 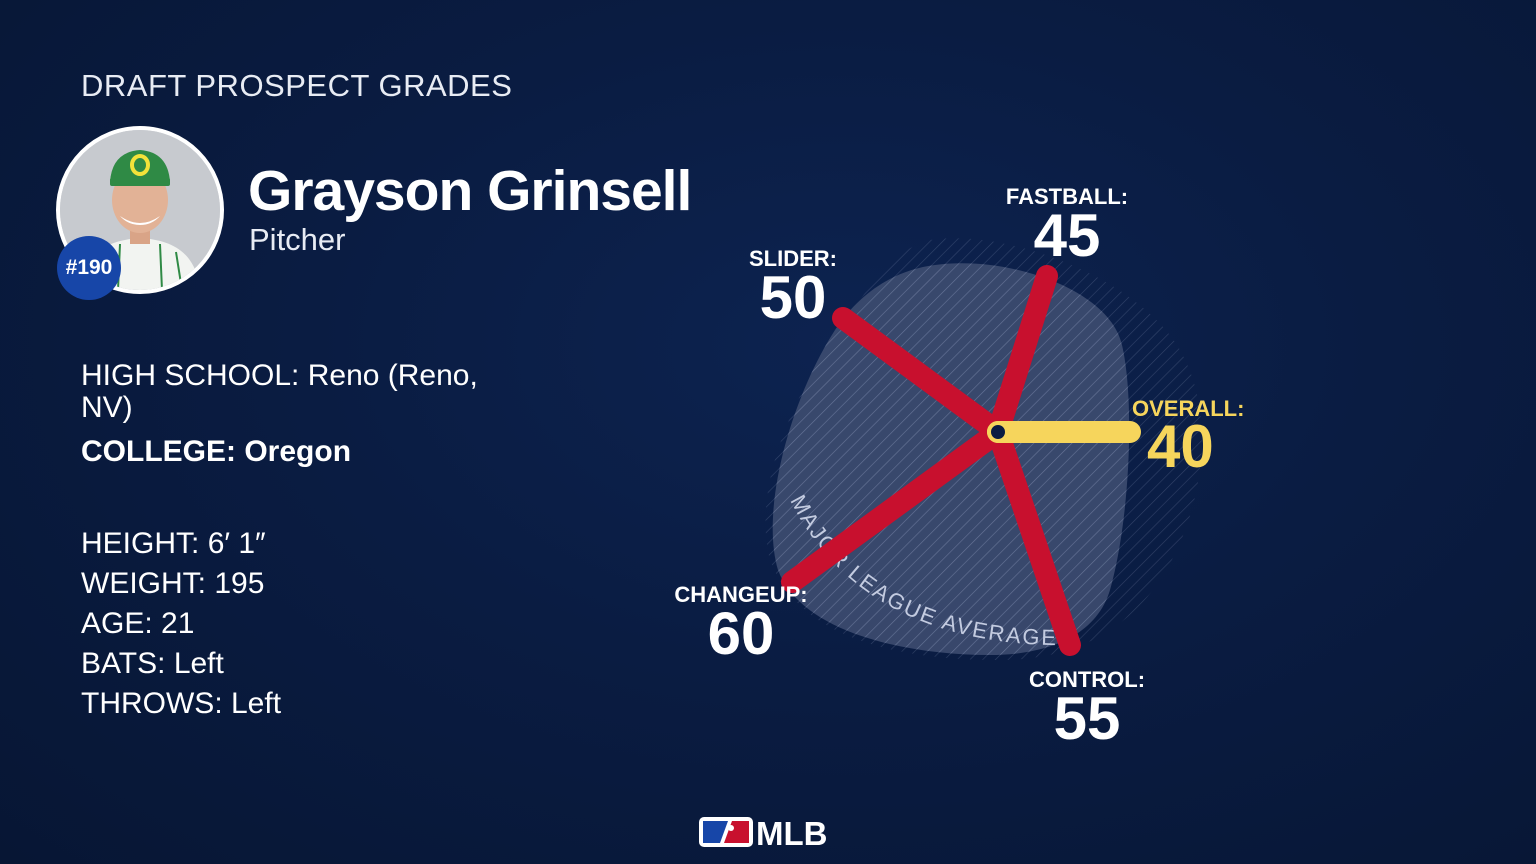 What do you see at coordinates (998, 432) in the screenshot?
I see `chart-center-dot` at bounding box center [998, 432].